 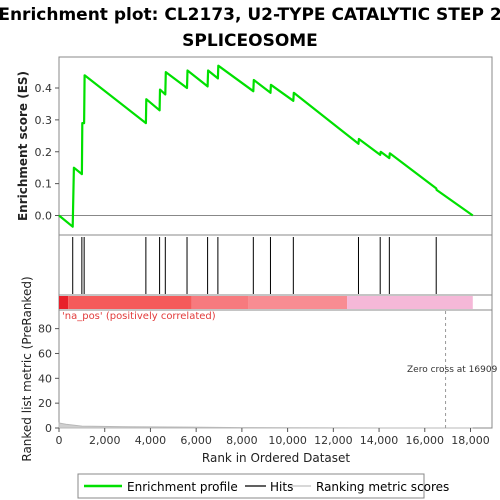 I want to click on x-tick-label: 10,000, so click(x=287, y=440).